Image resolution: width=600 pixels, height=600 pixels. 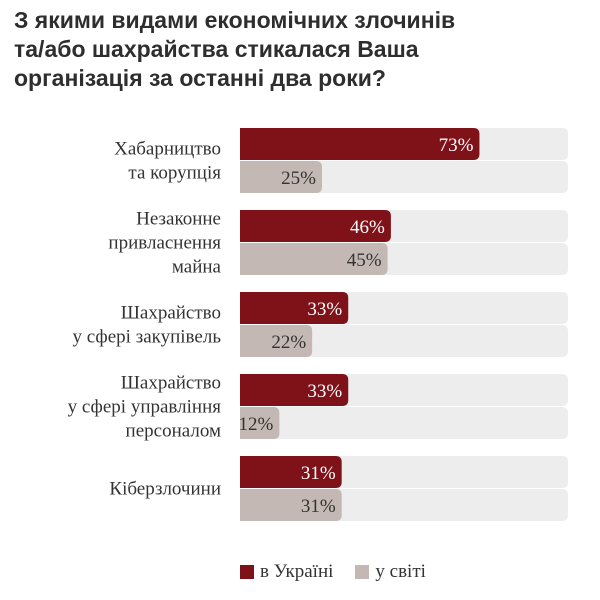 What do you see at coordinates (200, 78) in the screenshot?
I see `chart-title-line-3: організація за останні два роки?` at bounding box center [200, 78].